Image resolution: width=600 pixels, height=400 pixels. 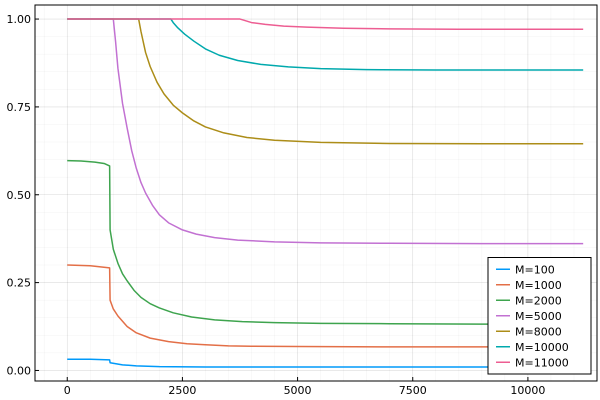 What do you see at coordinates (538, 331) in the screenshot?
I see `legend-label-m-8000: M=8000` at bounding box center [538, 331].